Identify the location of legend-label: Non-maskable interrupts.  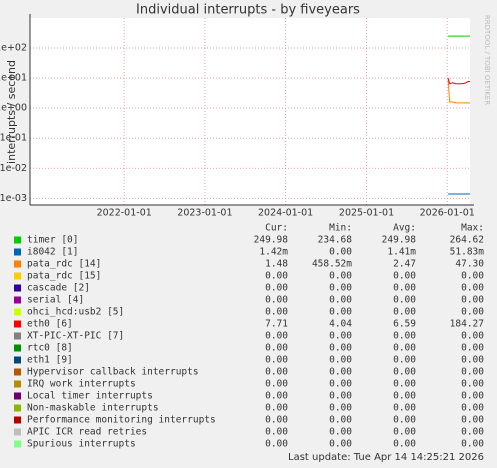
(93, 408).